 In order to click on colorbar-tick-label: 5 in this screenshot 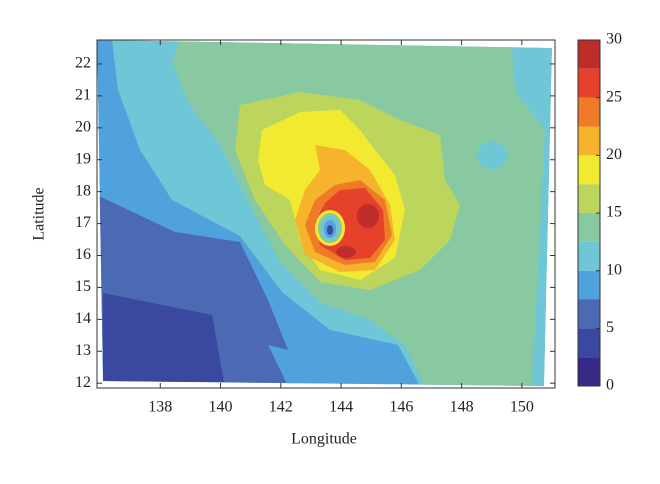, I will do `click(610, 327)`.